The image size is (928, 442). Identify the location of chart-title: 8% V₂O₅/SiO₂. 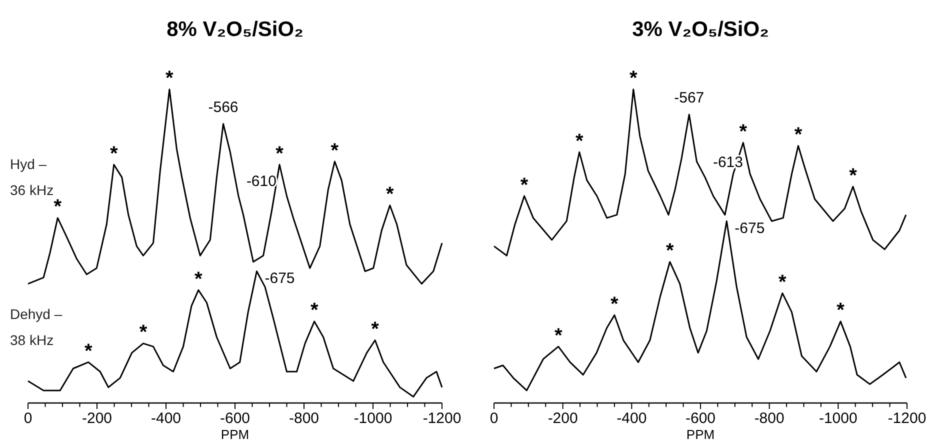
(235, 29).